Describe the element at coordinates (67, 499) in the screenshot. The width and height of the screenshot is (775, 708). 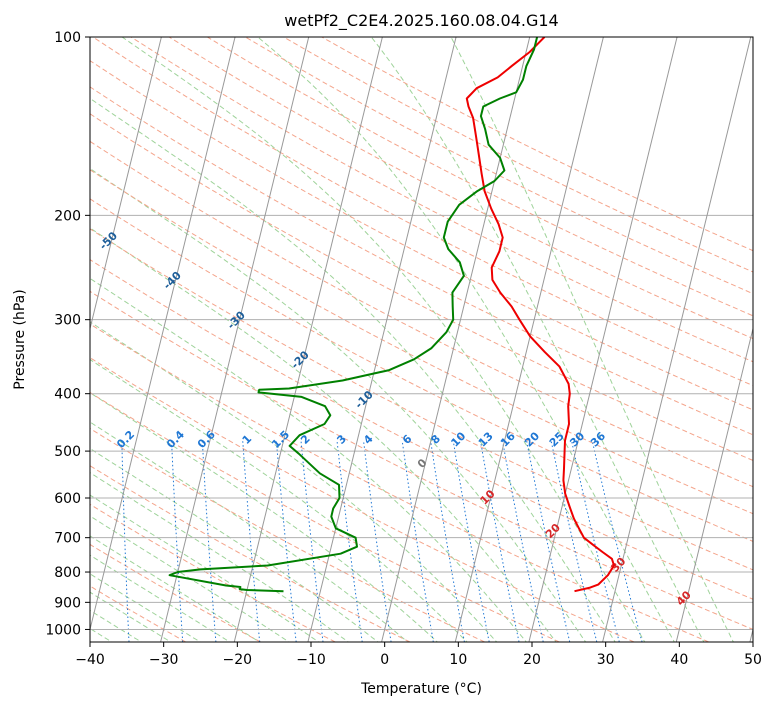
I see `y-tick-label: 600` at that location.